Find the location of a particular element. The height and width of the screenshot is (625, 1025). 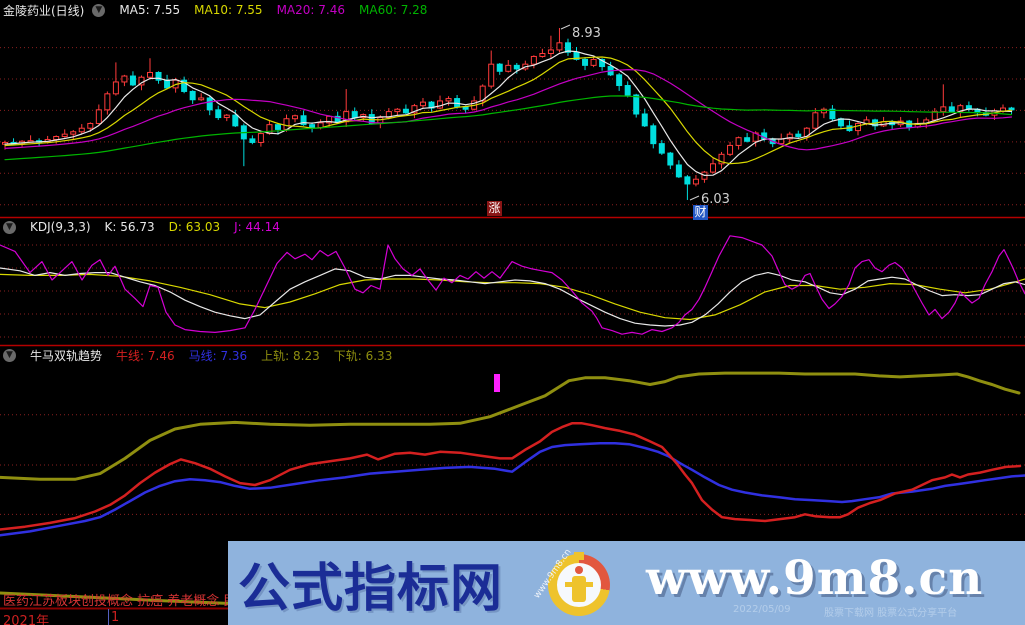

upper-track-label: 上轨: 8.23 is located at coordinates (290, 355).